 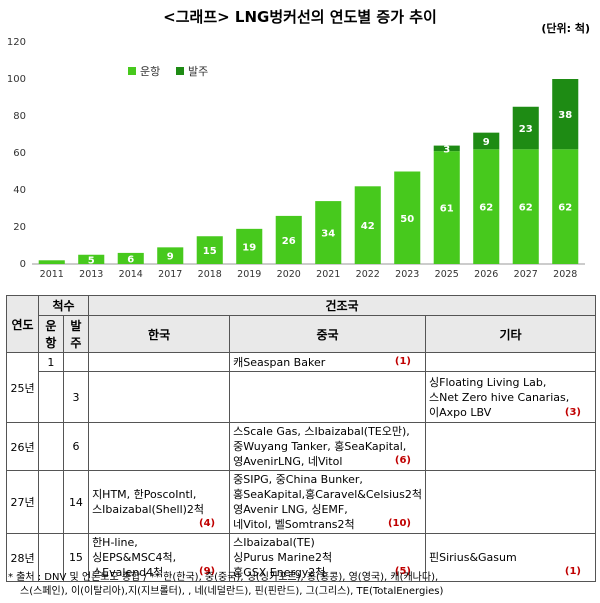 I want to click on data-label: 15, so click(x=210, y=251).